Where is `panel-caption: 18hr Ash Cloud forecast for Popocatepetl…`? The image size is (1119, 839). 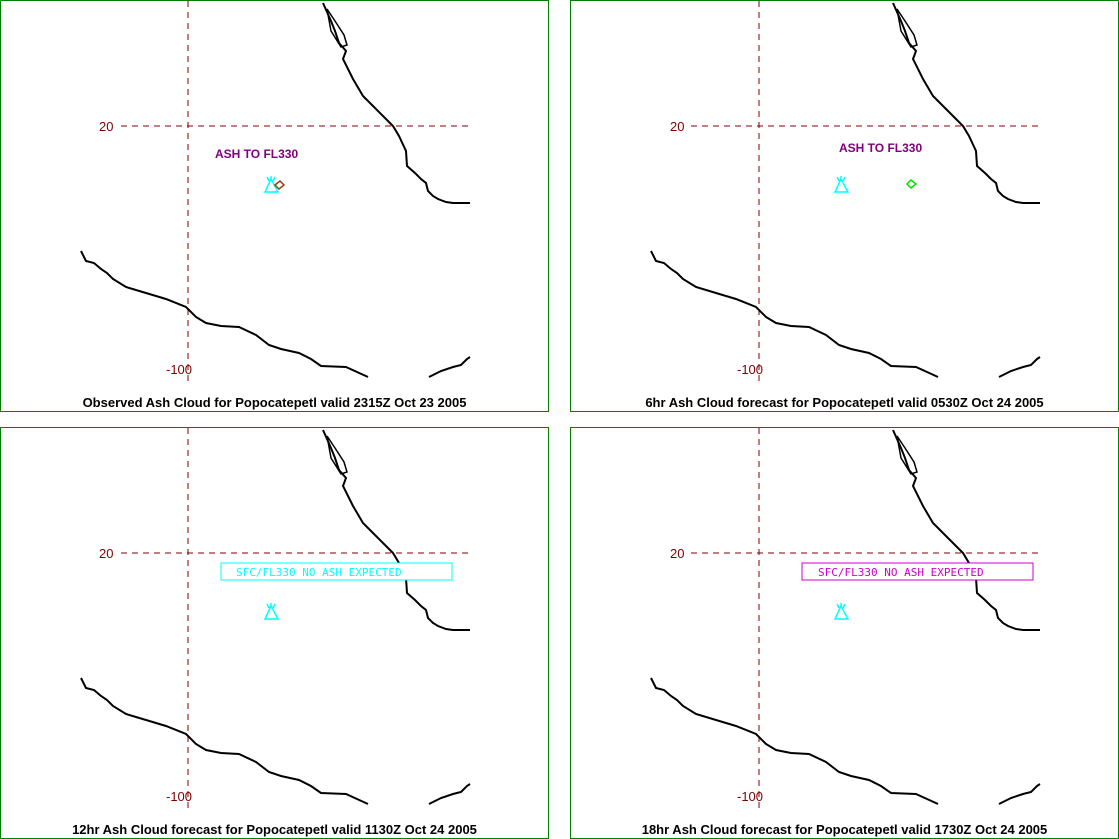 panel-caption: 18hr Ash Cloud forecast for Popocatepetl… is located at coordinates (844, 829).